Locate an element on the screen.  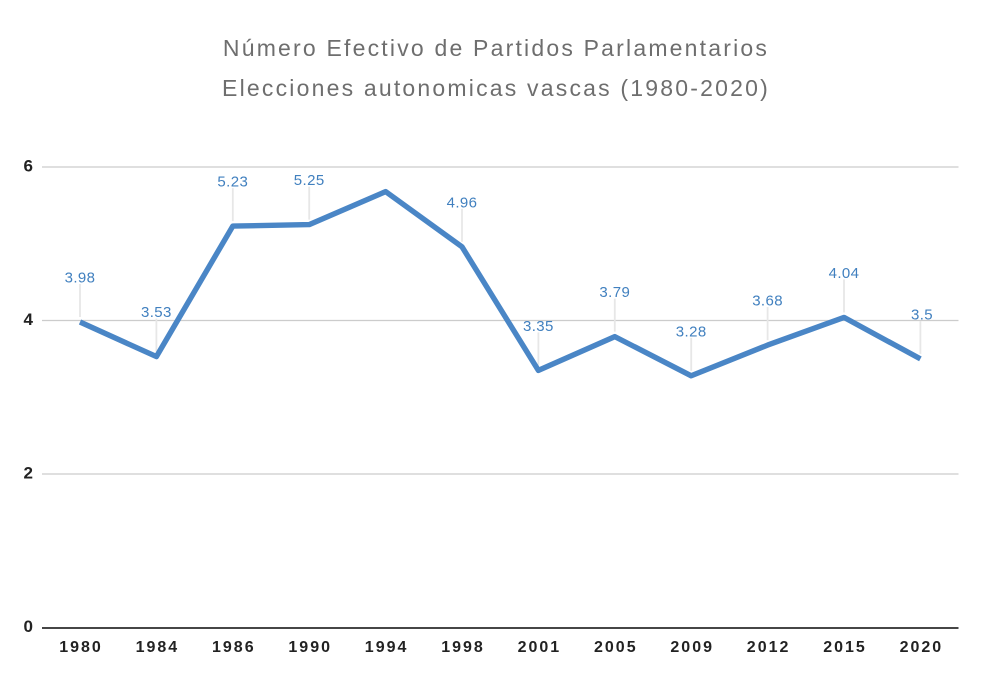
svg-text: 3.79 is located at coordinates (614, 292).